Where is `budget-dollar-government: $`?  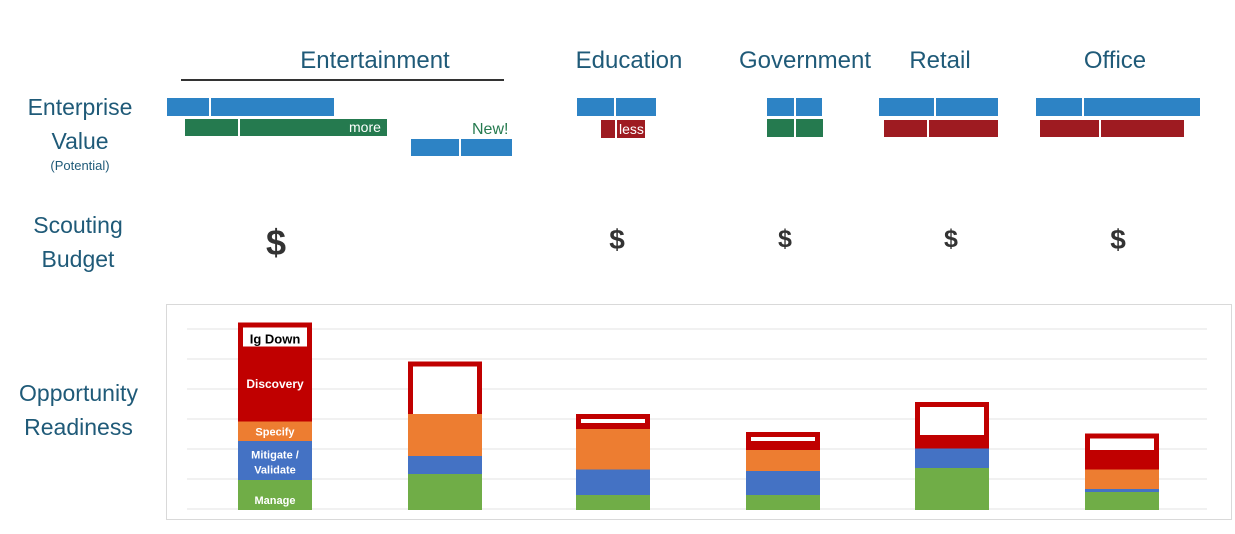
budget-dollar-government: $ is located at coordinates (785, 239).